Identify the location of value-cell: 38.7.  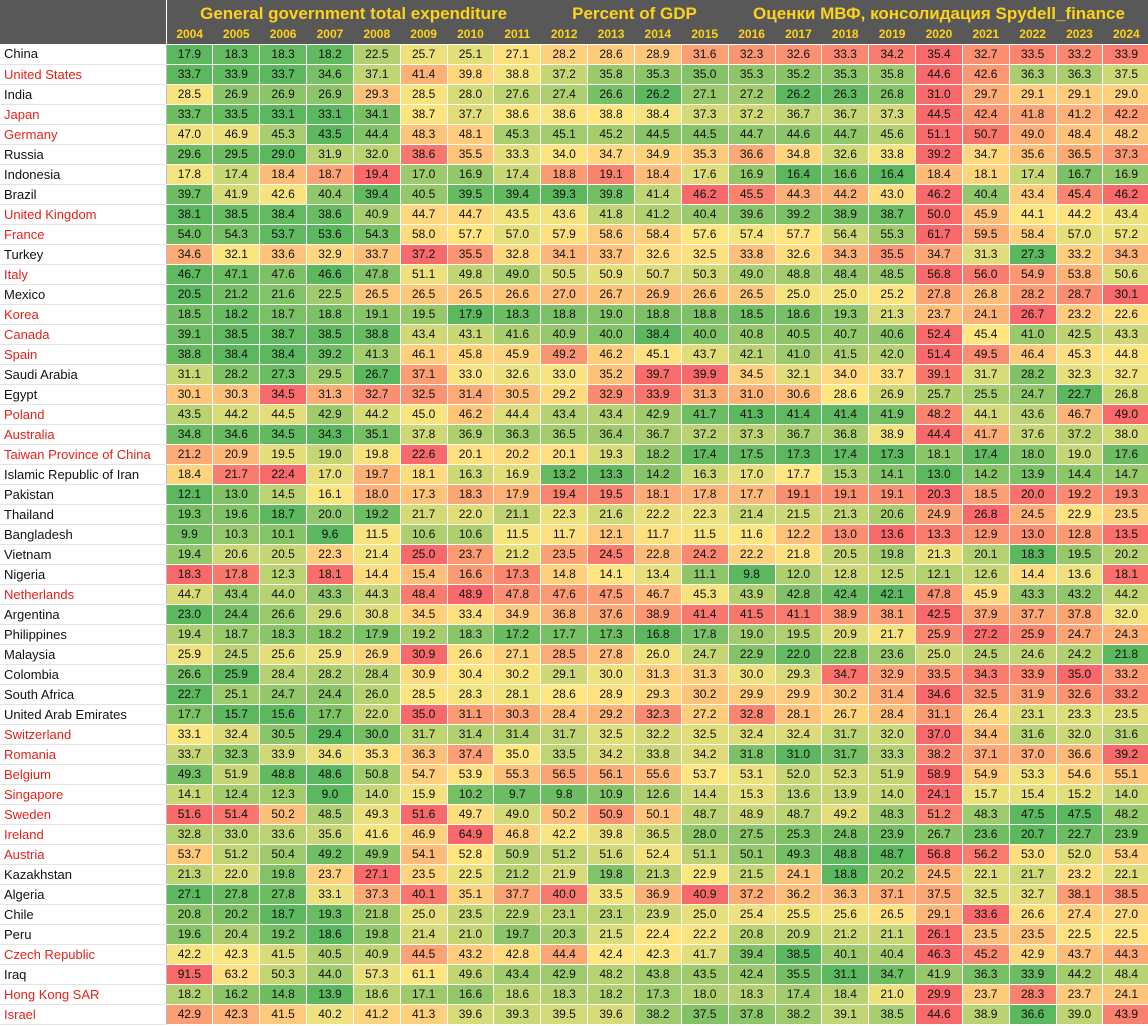
(423, 114).